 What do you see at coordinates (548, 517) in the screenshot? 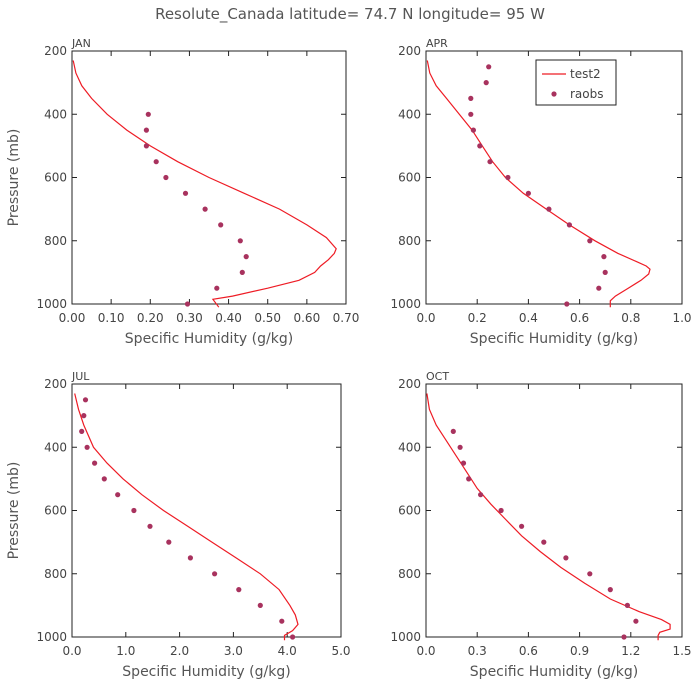
I see `series-line-test2` at bounding box center [548, 517].